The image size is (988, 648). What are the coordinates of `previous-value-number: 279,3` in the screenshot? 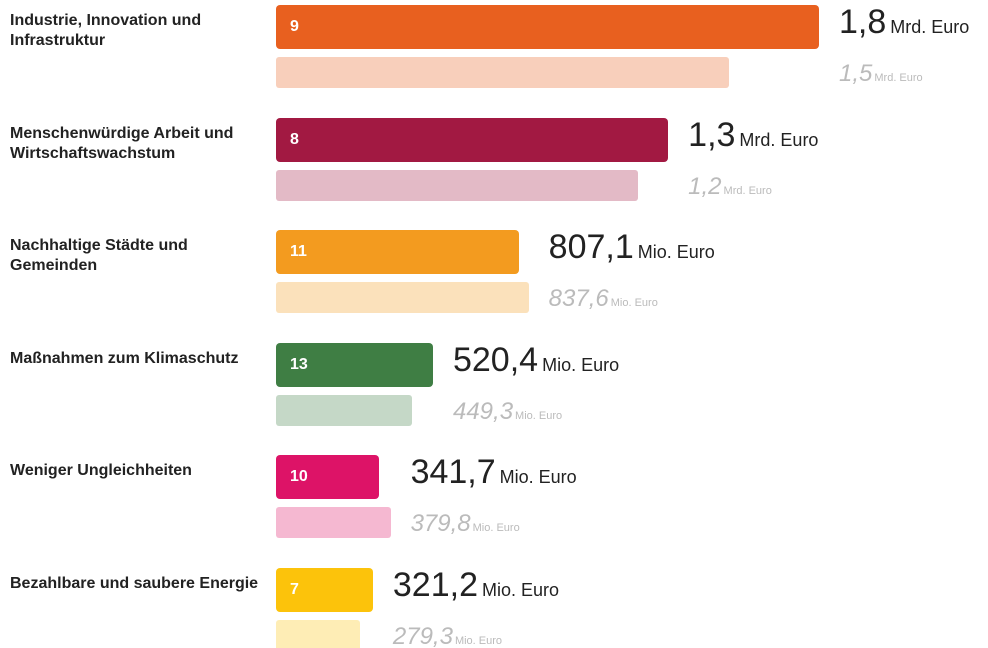 It's located at (422, 635).